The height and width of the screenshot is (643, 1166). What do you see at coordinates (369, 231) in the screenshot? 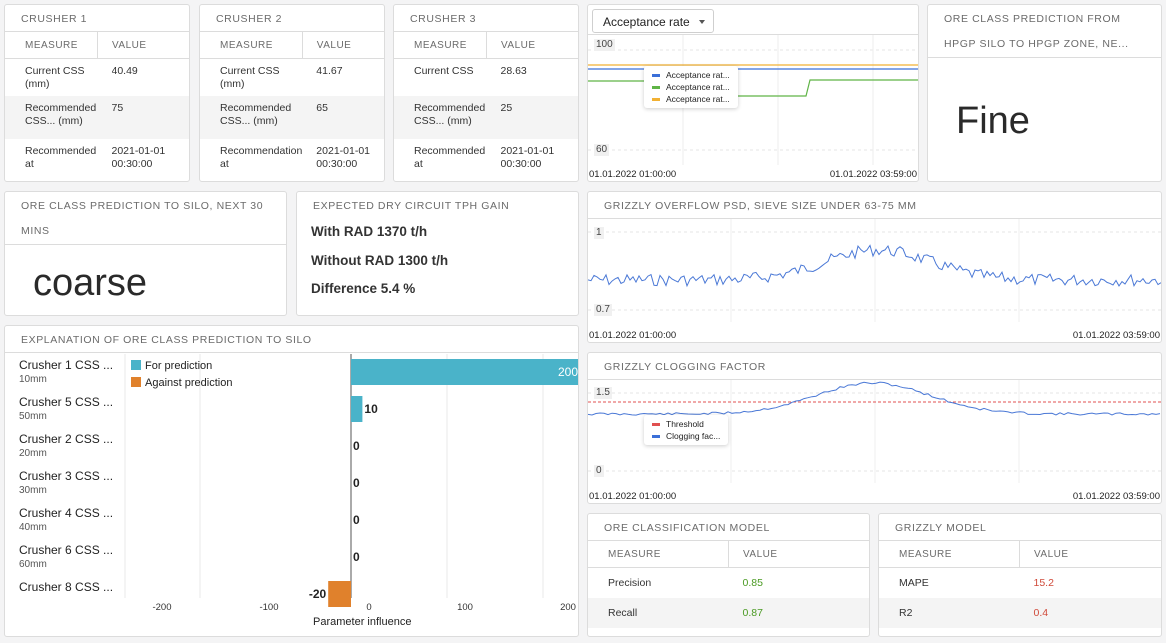
I see `with-rad-text: With RAD 1370 t/h` at bounding box center [369, 231].